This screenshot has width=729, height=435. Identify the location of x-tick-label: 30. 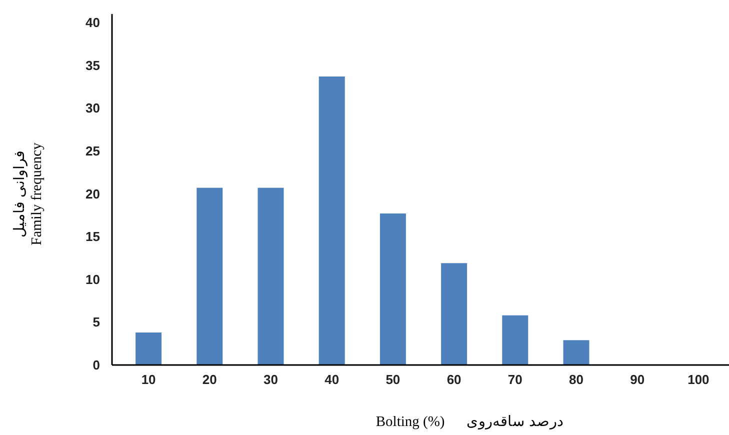
(271, 379).